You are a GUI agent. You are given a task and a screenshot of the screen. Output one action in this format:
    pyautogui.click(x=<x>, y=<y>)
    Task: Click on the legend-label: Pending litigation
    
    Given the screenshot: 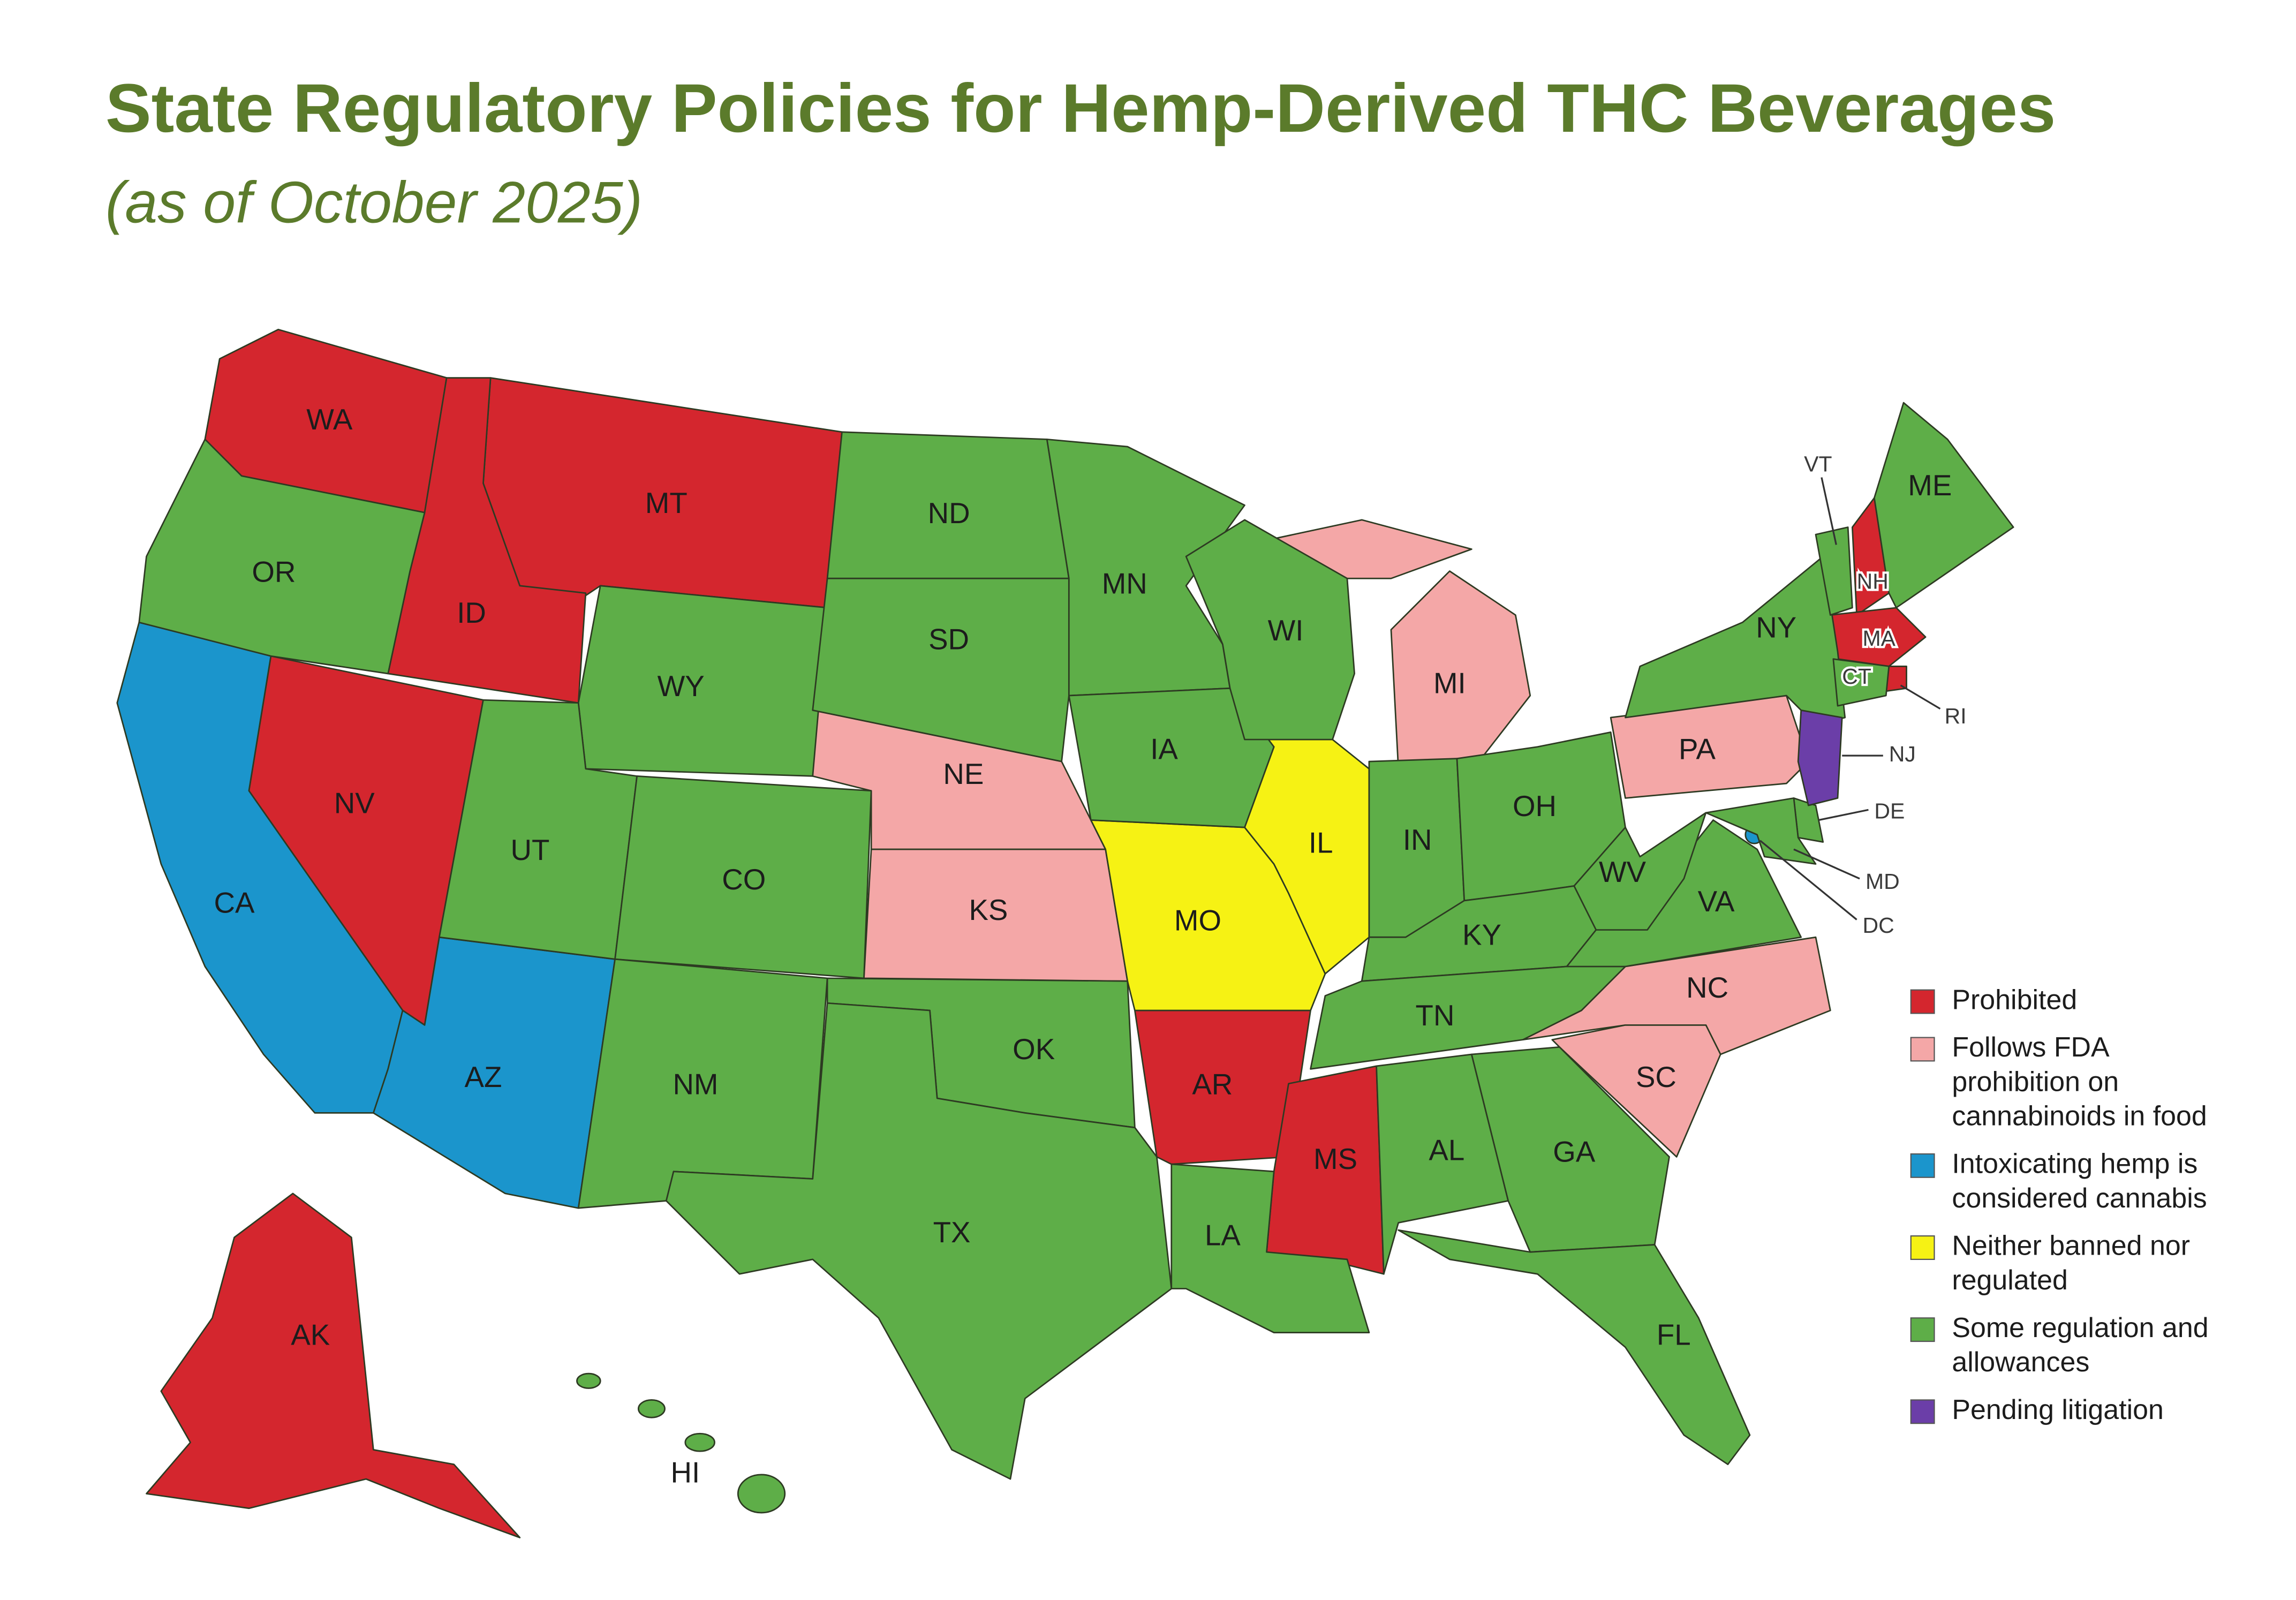 What is the action you would take?
    pyautogui.click(x=2058, y=1409)
    